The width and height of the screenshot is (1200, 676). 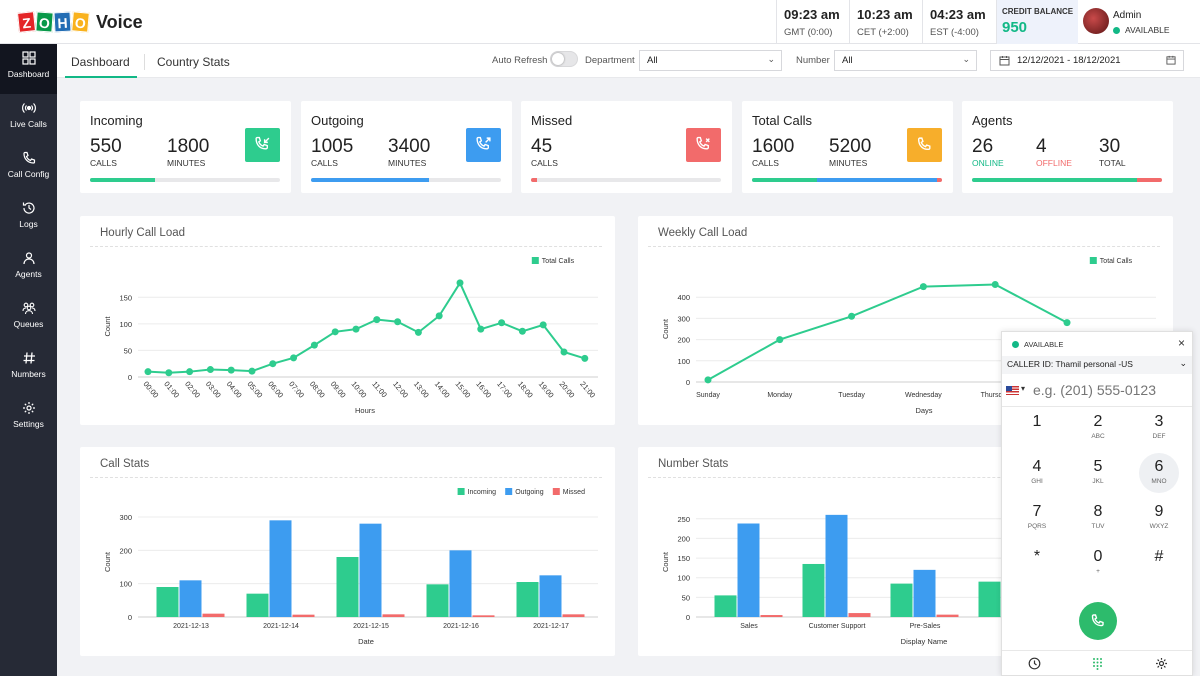 I want to click on incoming-call-icon, so click(x=262, y=145).